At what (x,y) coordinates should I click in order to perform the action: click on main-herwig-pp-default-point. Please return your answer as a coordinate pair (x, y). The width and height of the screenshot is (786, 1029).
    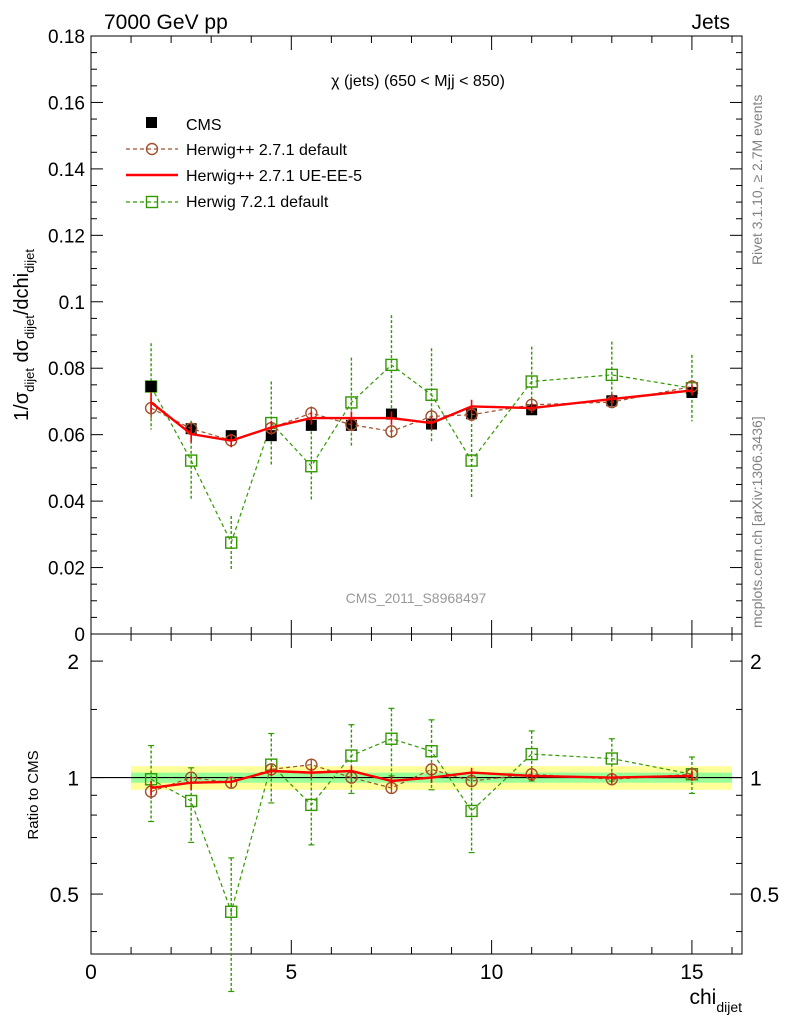
    Looking at the image, I should click on (391, 431).